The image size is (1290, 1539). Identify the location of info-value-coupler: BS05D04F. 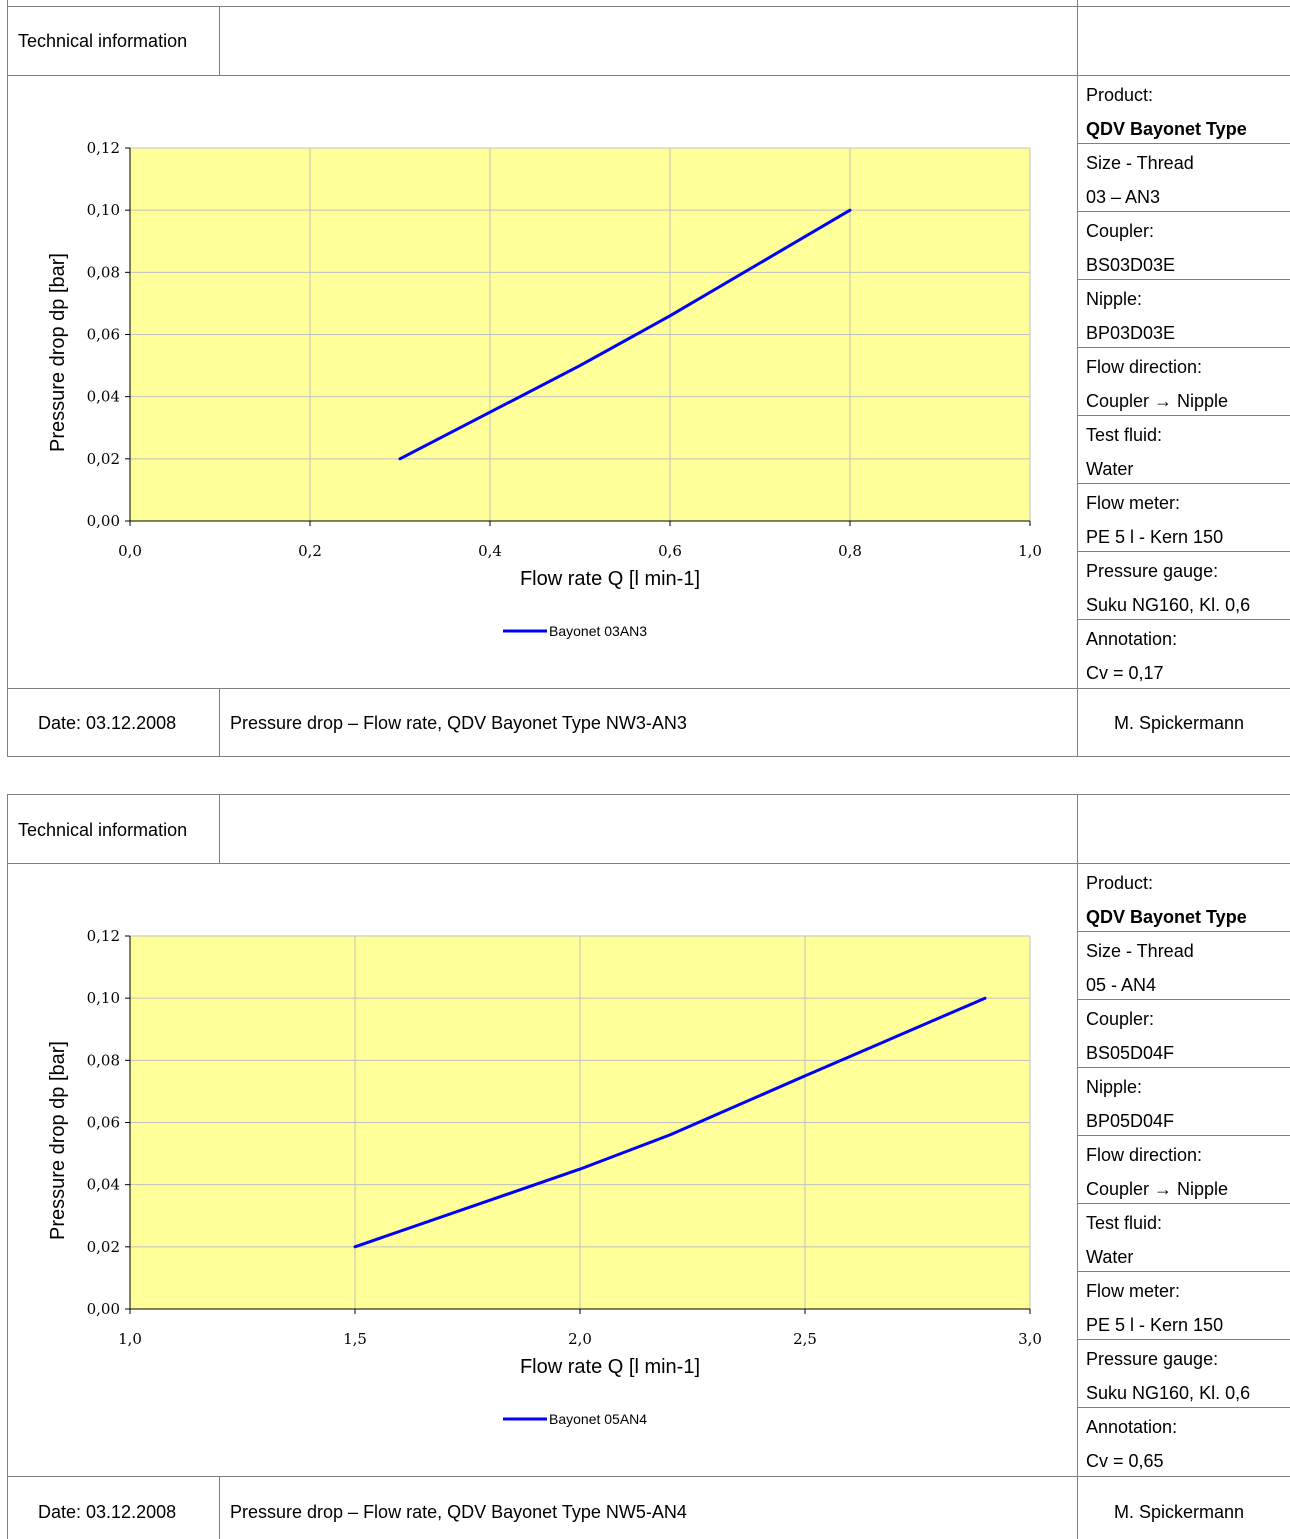
(1130, 1053).